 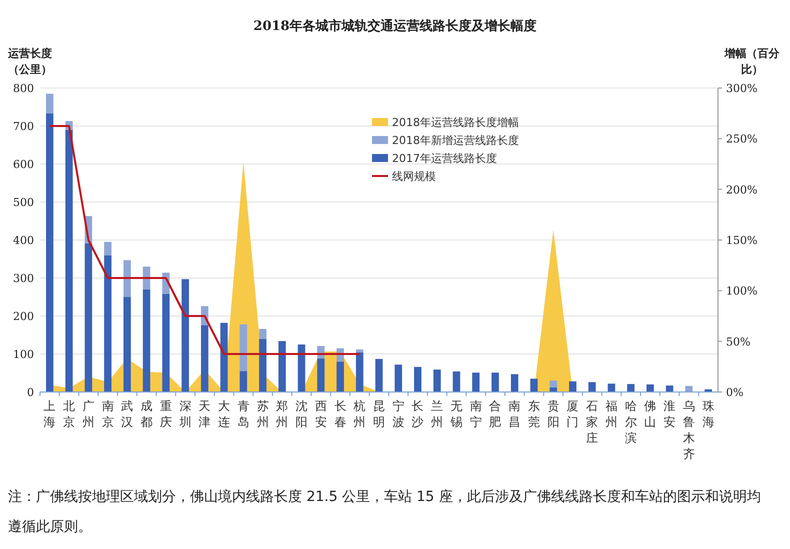 I want to click on x-tick-label: 天津, so click(x=204, y=414).